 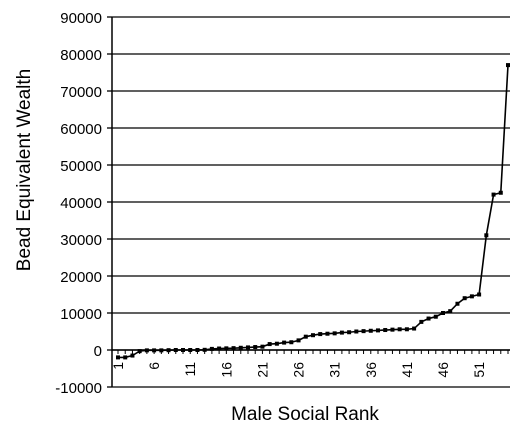 What do you see at coordinates (305, 414) in the screenshot?
I see `x-axis-title: Male Social Rank` at bounding box center [305, 414].